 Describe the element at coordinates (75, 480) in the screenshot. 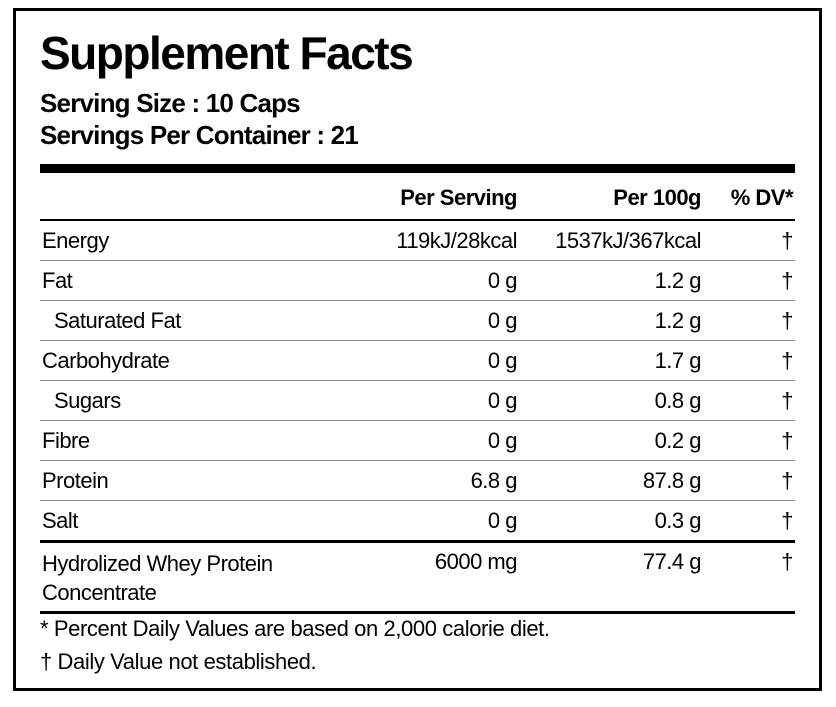

I see `nutrient-name: Protein` at that location.